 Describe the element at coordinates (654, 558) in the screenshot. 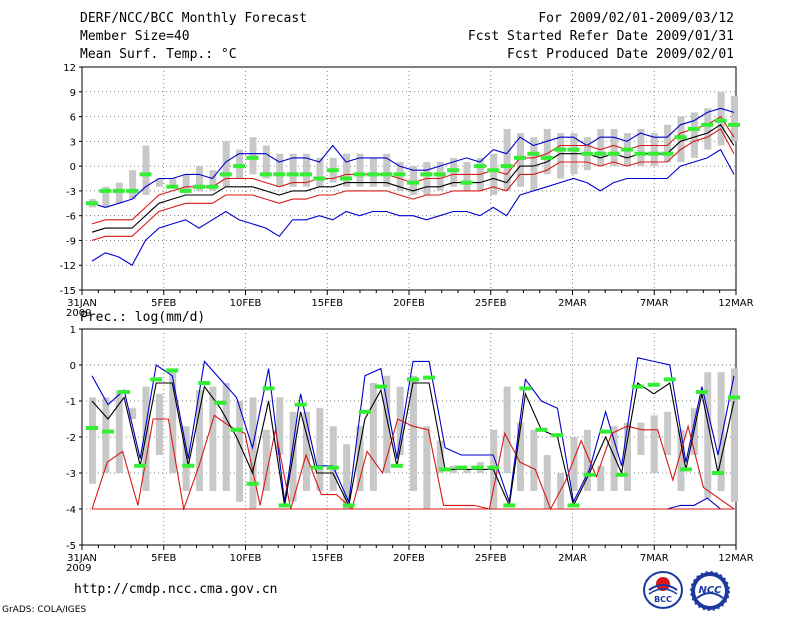

I see `prec-xtick-label: 7MAR` at that location.